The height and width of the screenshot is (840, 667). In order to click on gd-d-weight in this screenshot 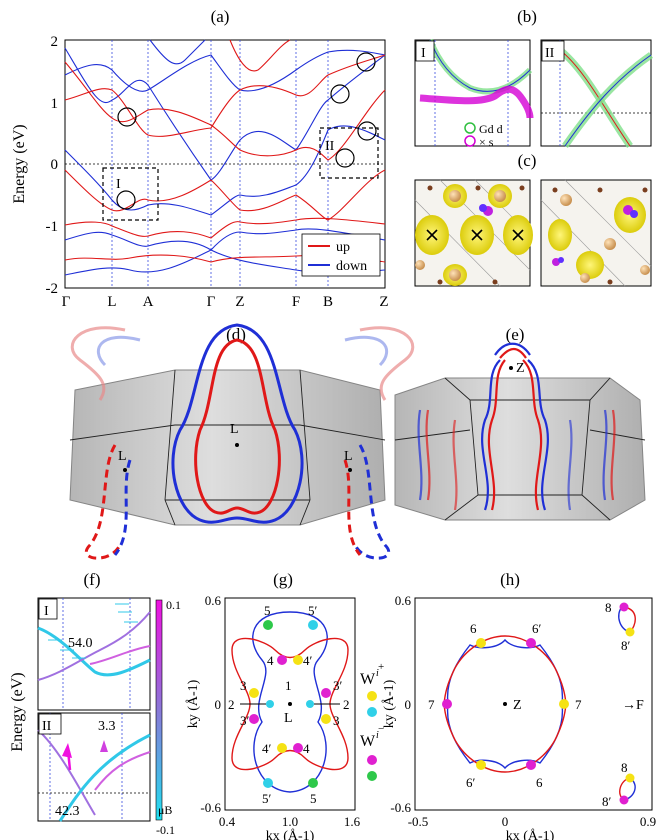, I will do `click(480, 66)`.